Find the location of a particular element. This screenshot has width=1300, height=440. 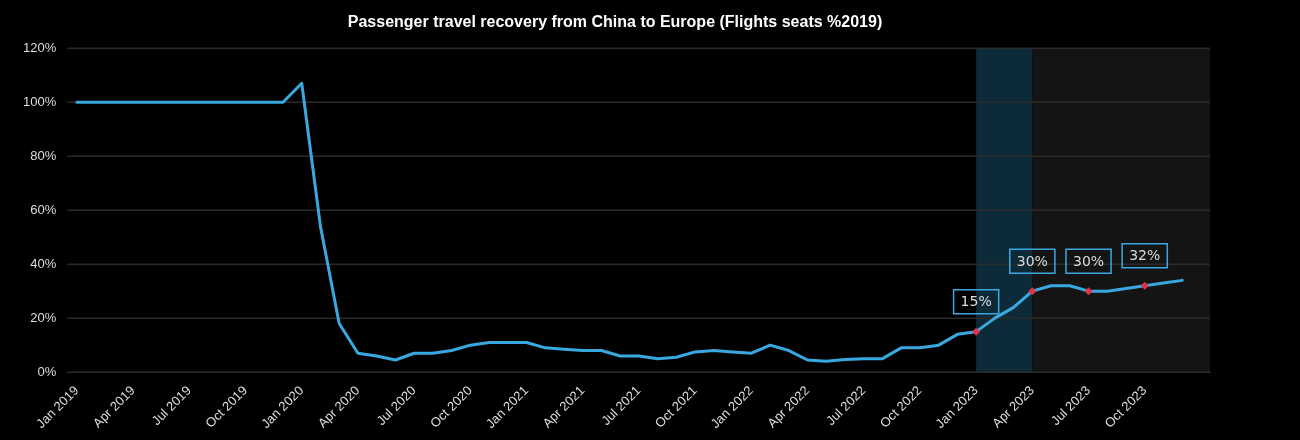

y-tick-label: 60% is located at coordinates (43, 209).